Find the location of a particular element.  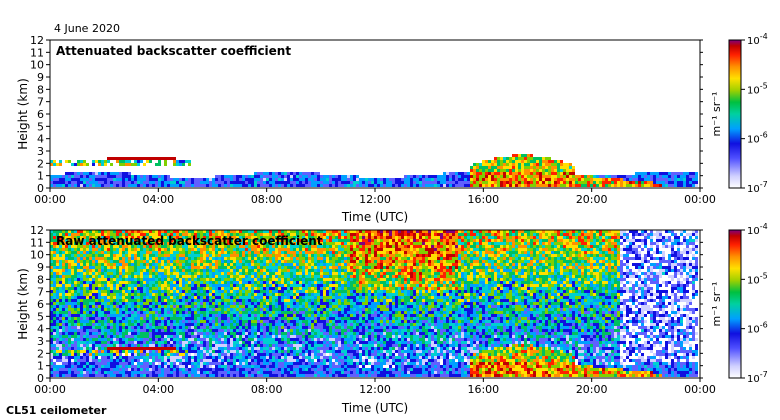

panel-1-xlabel: Time (UTC) is located at coordinates (374, 217).